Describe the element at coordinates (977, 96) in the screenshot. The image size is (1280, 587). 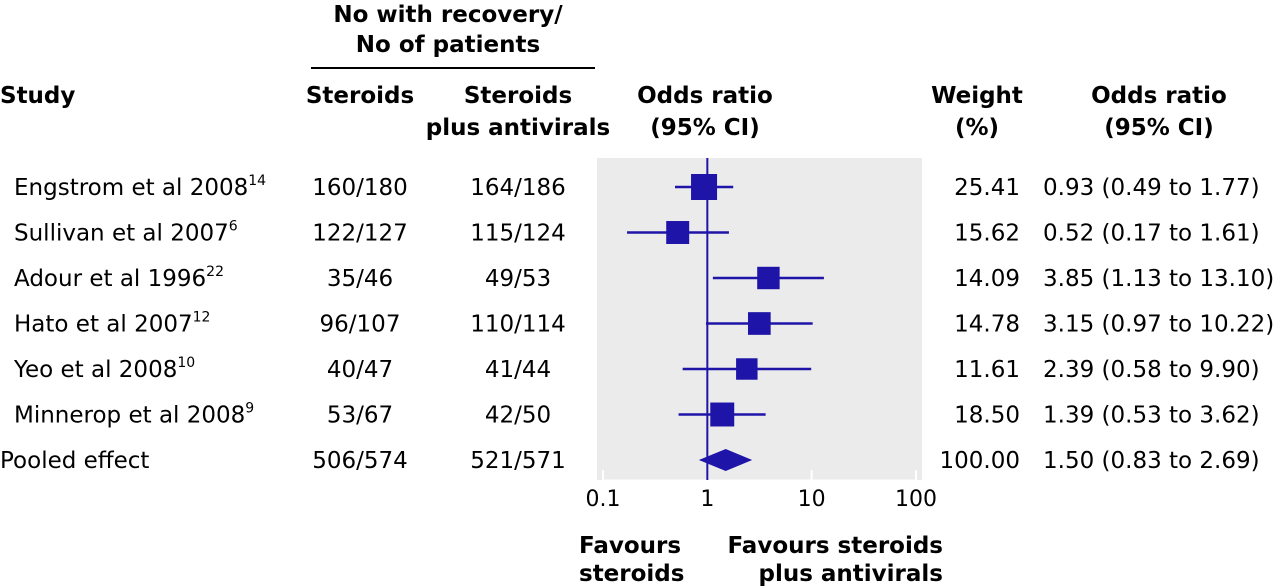
I see `weight-header-line1: Weight` at that location.